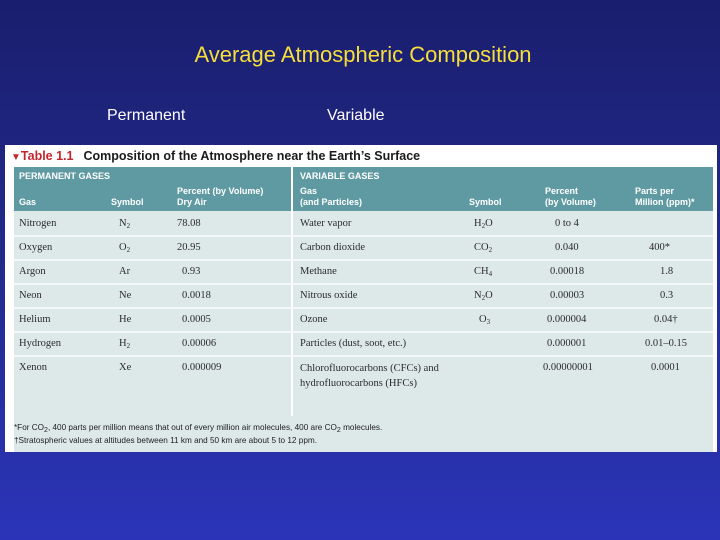 This screenshot has height=540, width=720. What do you see at coordinates (125, 319) in the screenshot?
I see `perm-gas-symbol: He` at bounding box center [125, 319].